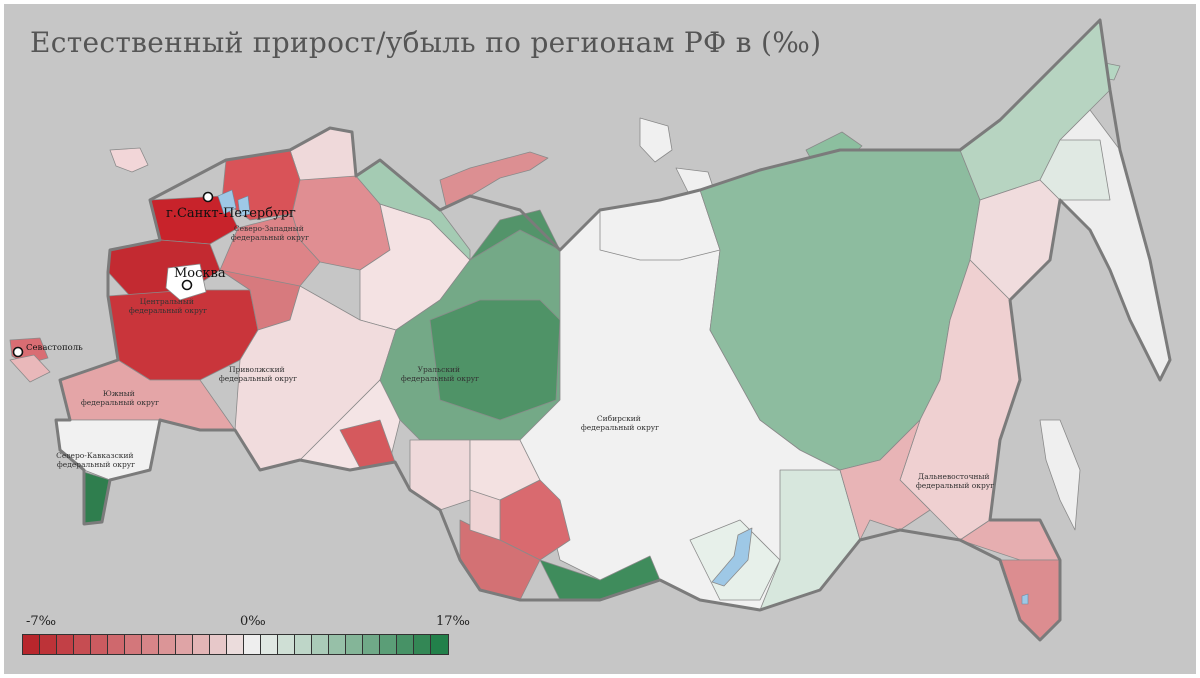 The height and width of the screenshot is (678, 1200). I want to click on moscow-marker, so click(187, 285).